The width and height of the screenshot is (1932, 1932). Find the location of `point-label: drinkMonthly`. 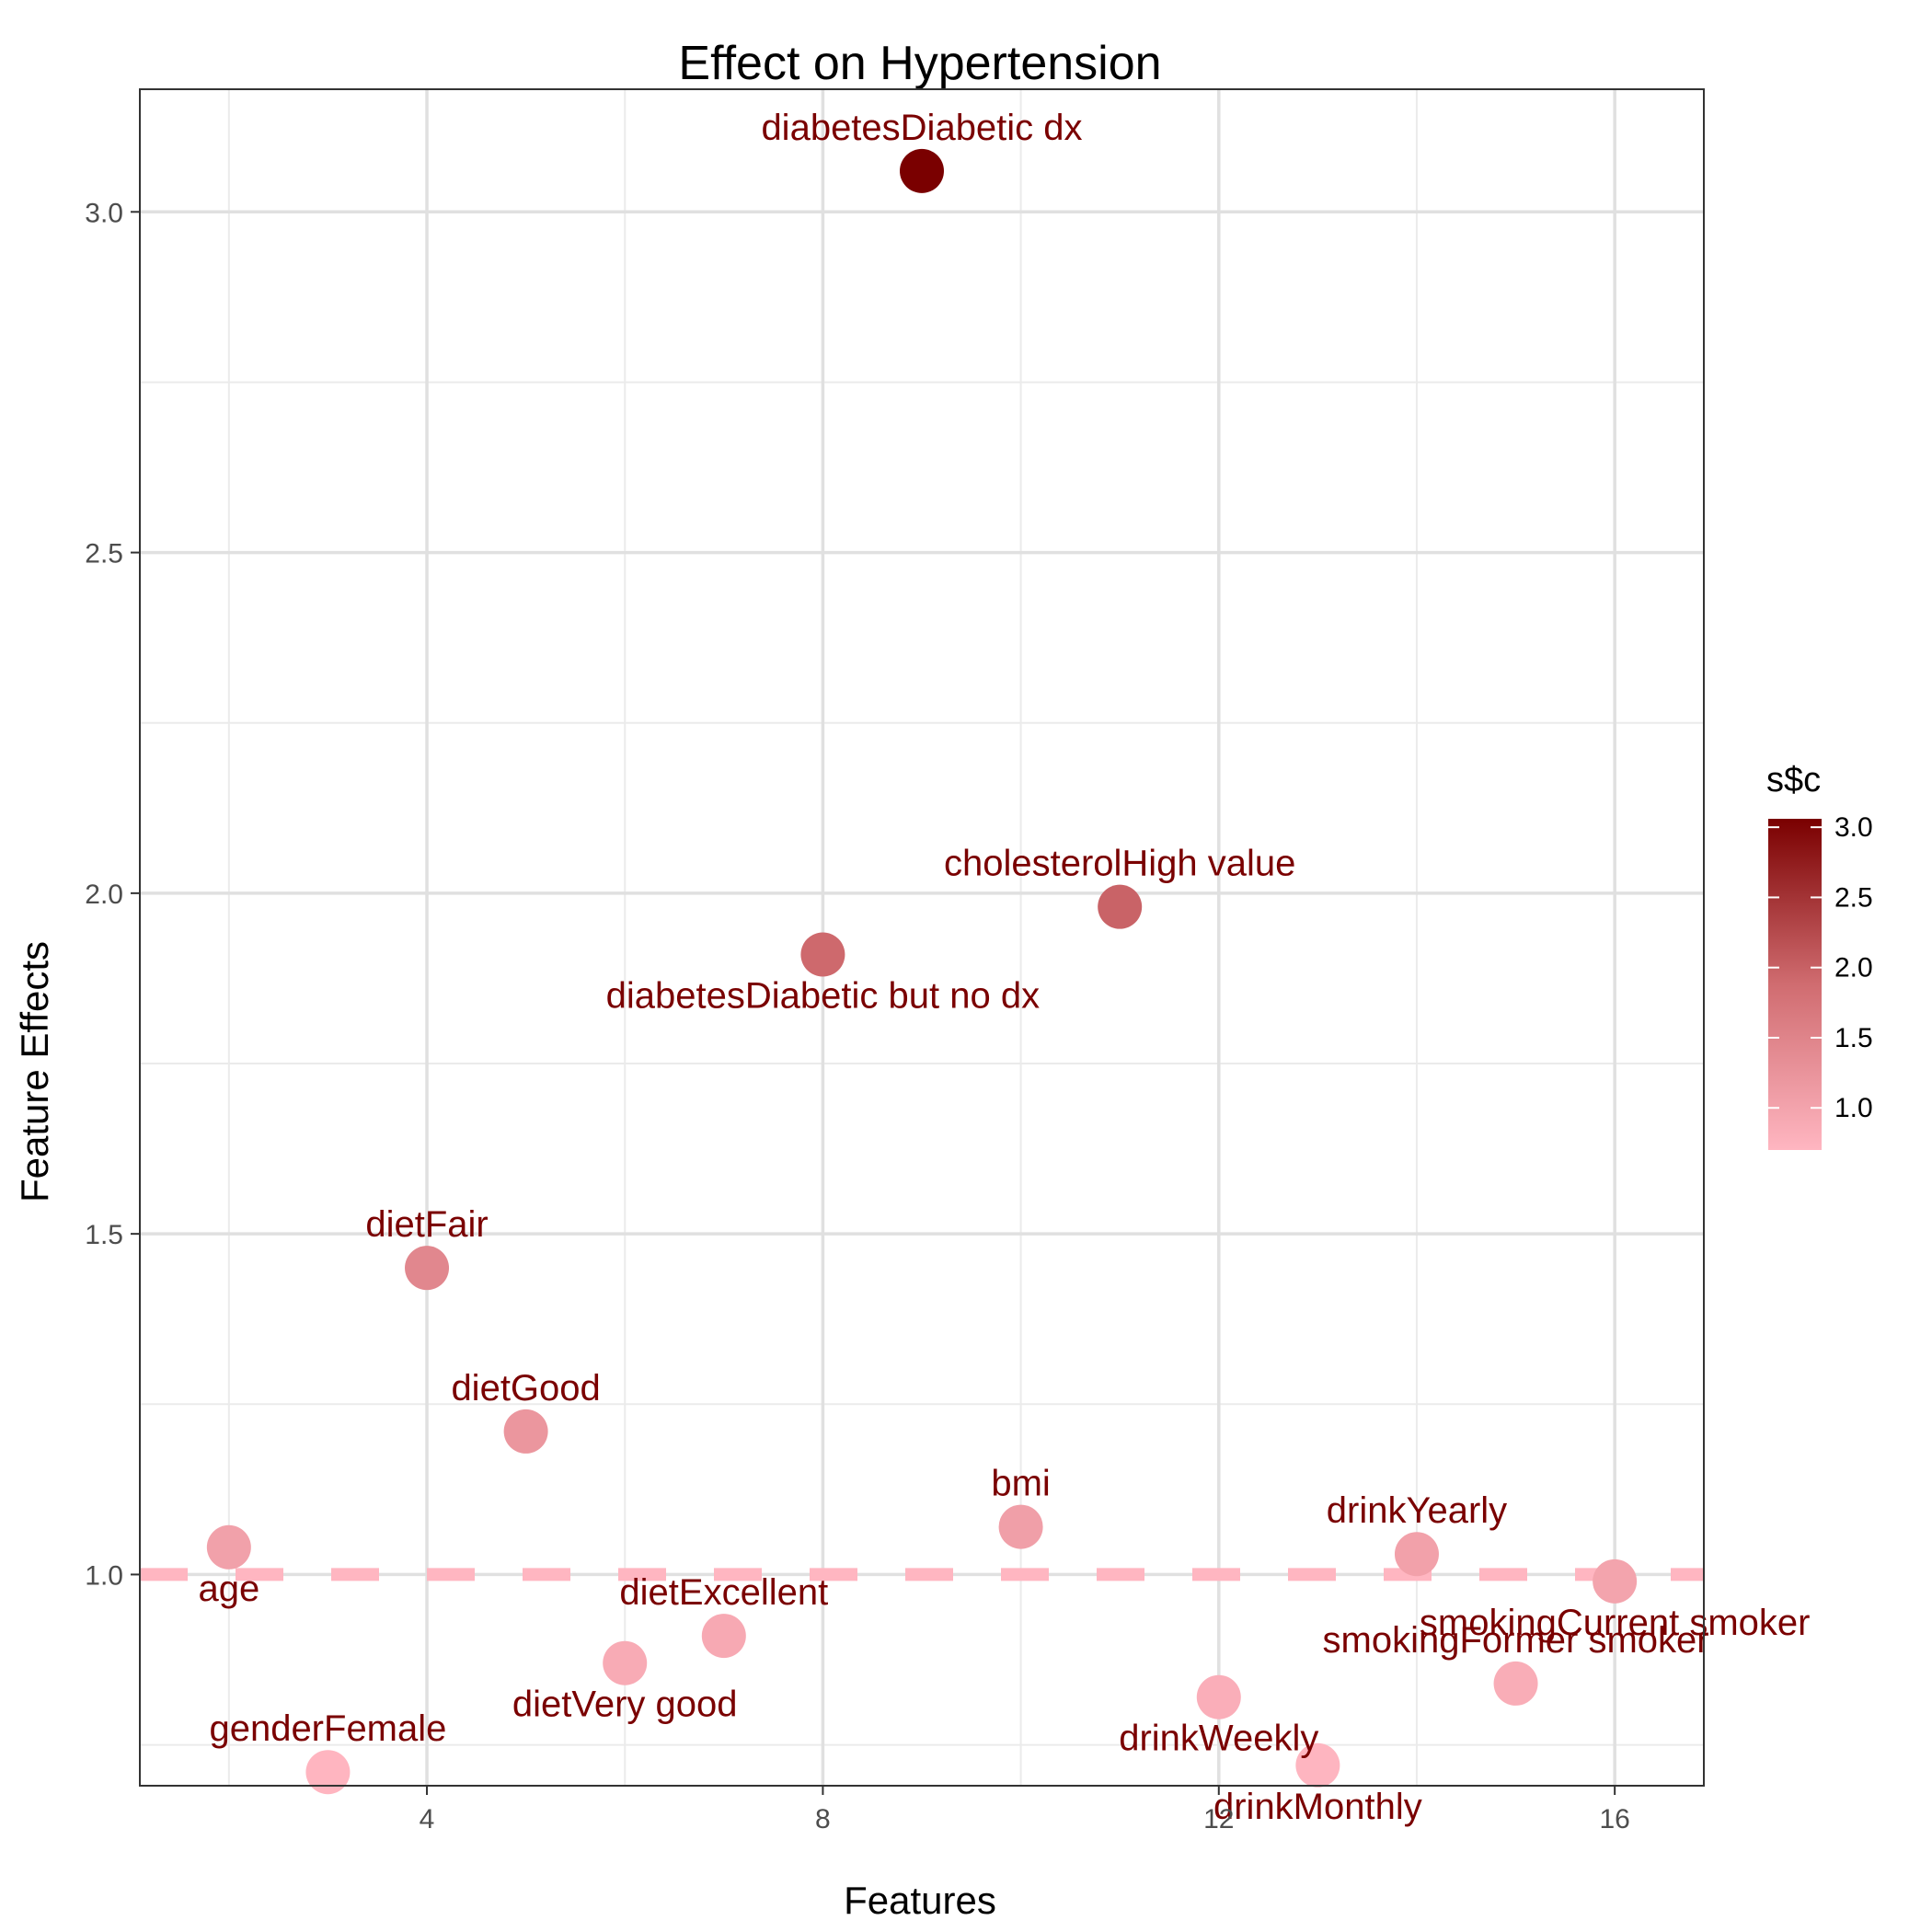

point-label: drinkMonthly is located at coordinates (1317, 1807).